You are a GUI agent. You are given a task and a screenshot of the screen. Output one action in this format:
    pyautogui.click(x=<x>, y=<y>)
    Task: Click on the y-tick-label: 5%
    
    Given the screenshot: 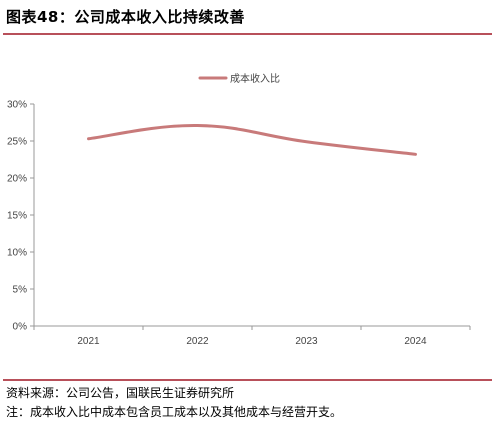 What is the action you would take?
    pyautogui.click(x=20, y=290)
    